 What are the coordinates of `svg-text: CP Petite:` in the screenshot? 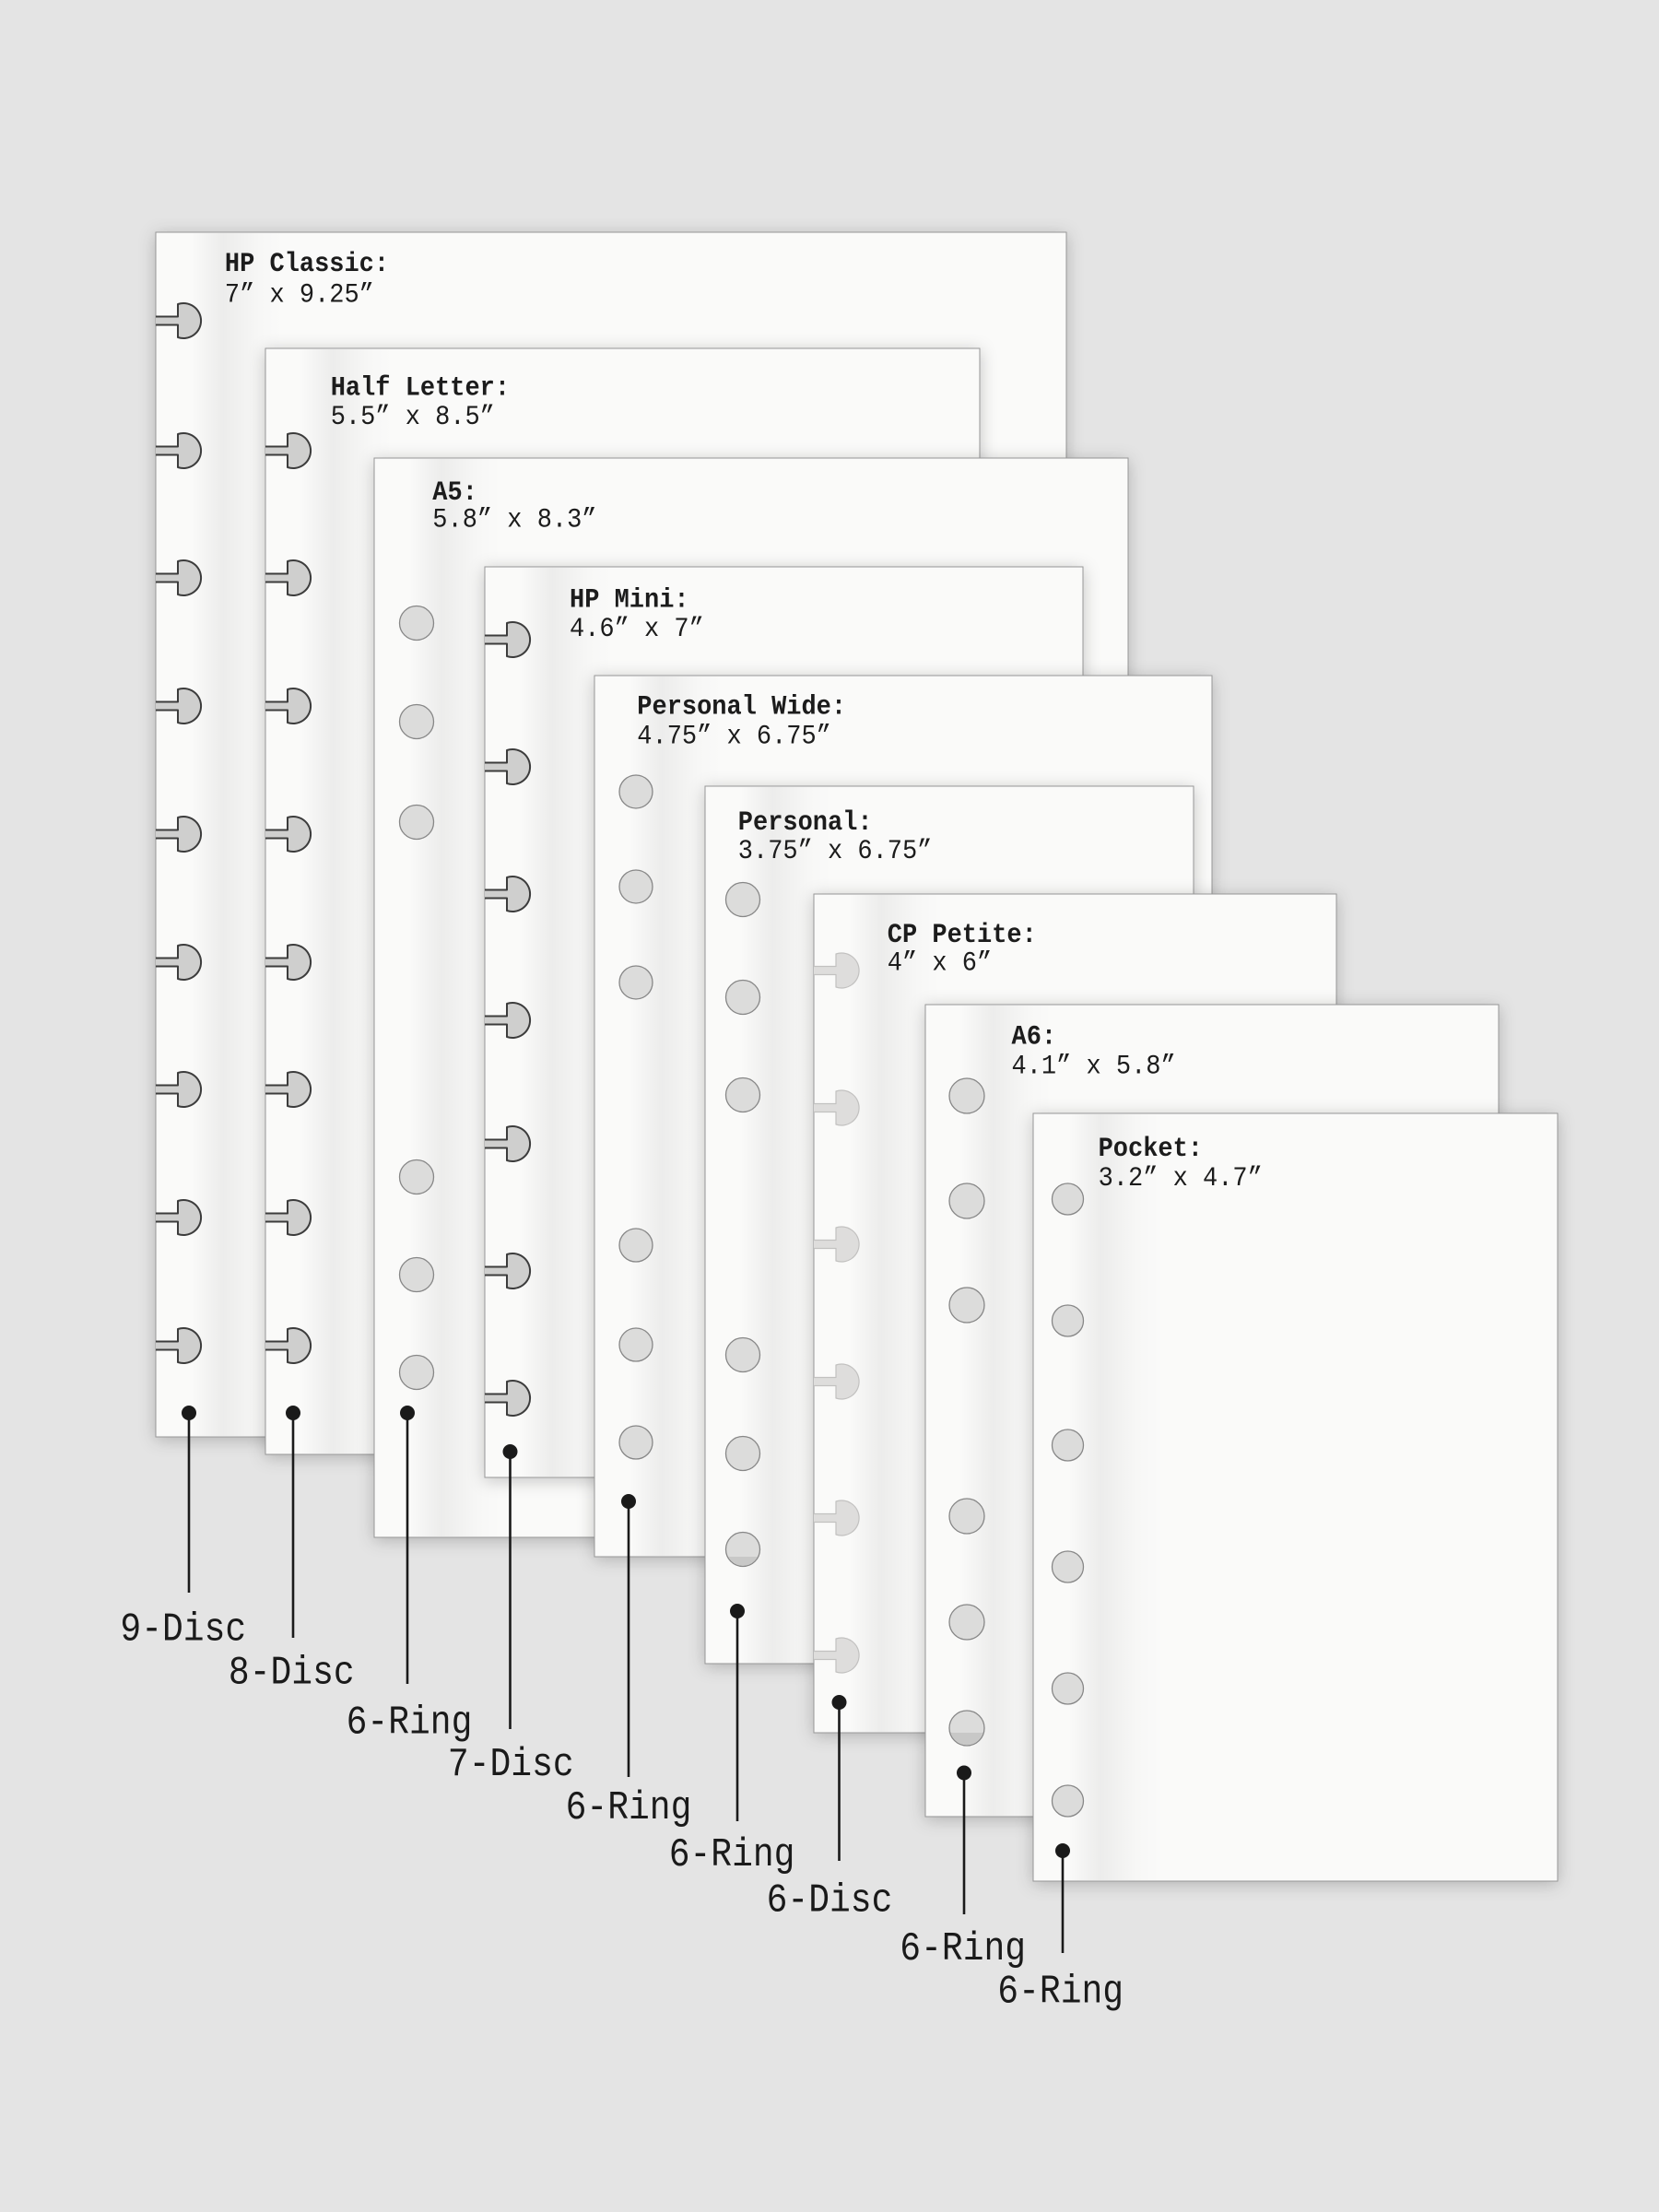 It's located at (962, 935).